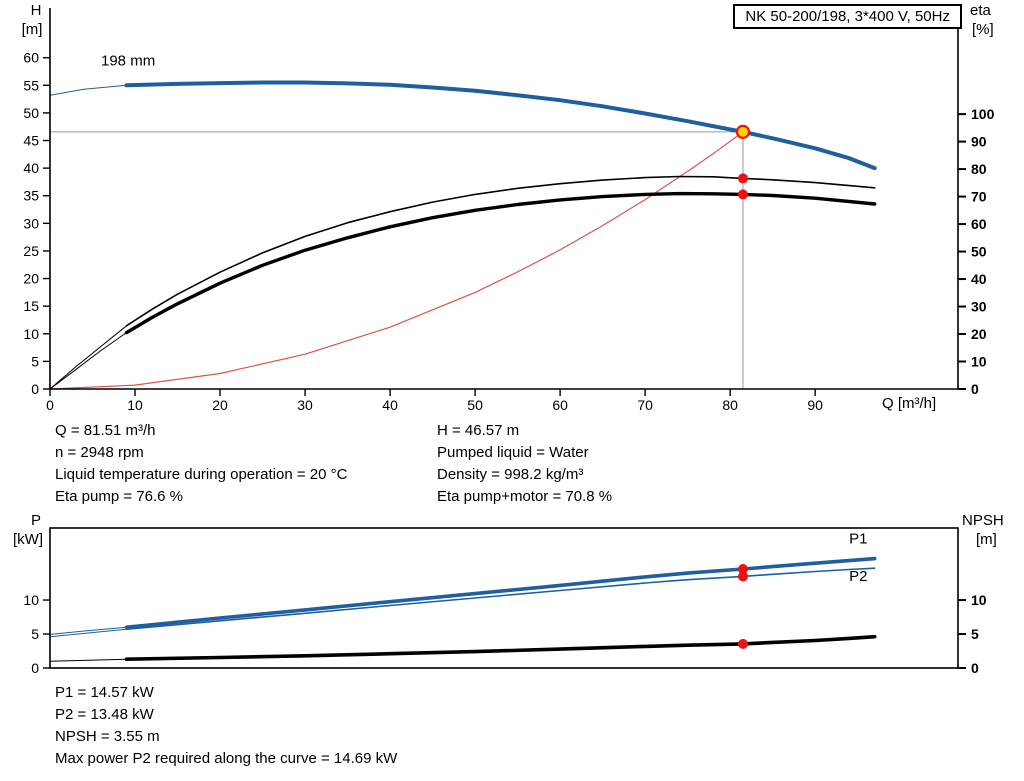 This screenshot has width=1024, height=781. What do you see at coordinates (31, 306) in the screenshot?
I see `y-left-tick-label: 15` at bounding box center [31, 306].